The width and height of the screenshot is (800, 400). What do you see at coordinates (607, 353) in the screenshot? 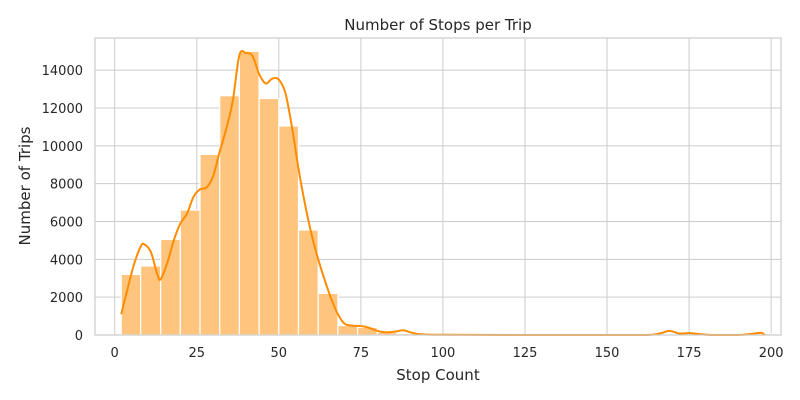
I see `x-tick-label: 150` at bounding box center [607, 353].